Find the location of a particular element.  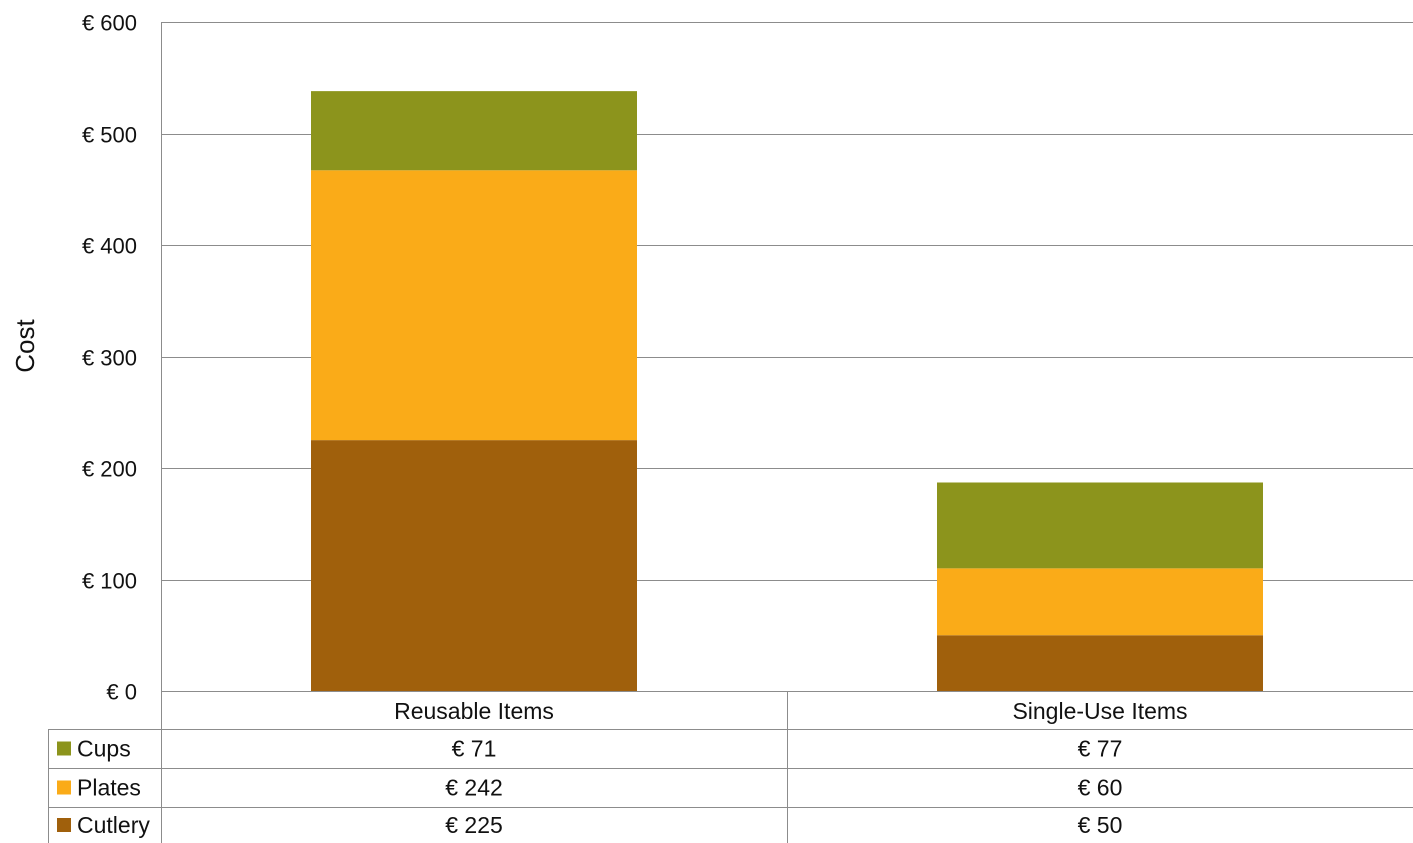

legend-label-cups: Cups is located at coordinates (104, 749).